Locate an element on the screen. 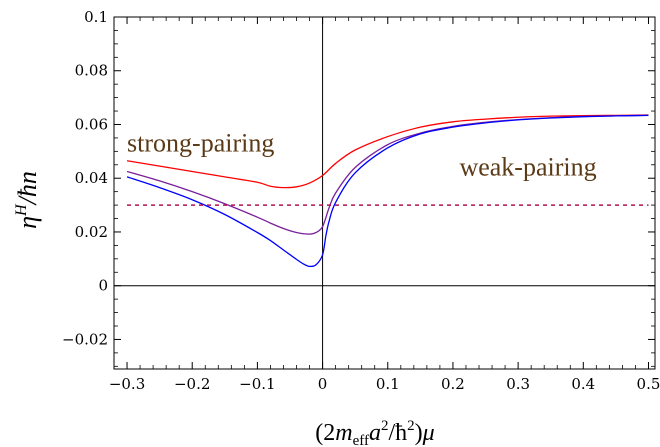 This screenshot has height=447, width=660. x-tick-label: −0.1 is located at coordinates (257, 384).